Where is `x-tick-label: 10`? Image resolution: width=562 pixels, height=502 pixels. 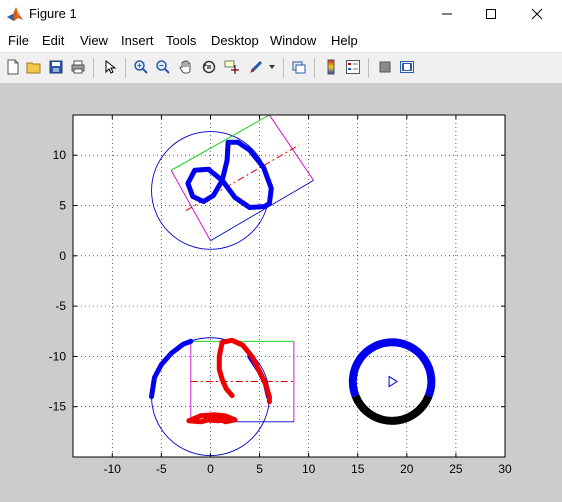 x-tick-label: 10 is located at coordinates (309, 469).